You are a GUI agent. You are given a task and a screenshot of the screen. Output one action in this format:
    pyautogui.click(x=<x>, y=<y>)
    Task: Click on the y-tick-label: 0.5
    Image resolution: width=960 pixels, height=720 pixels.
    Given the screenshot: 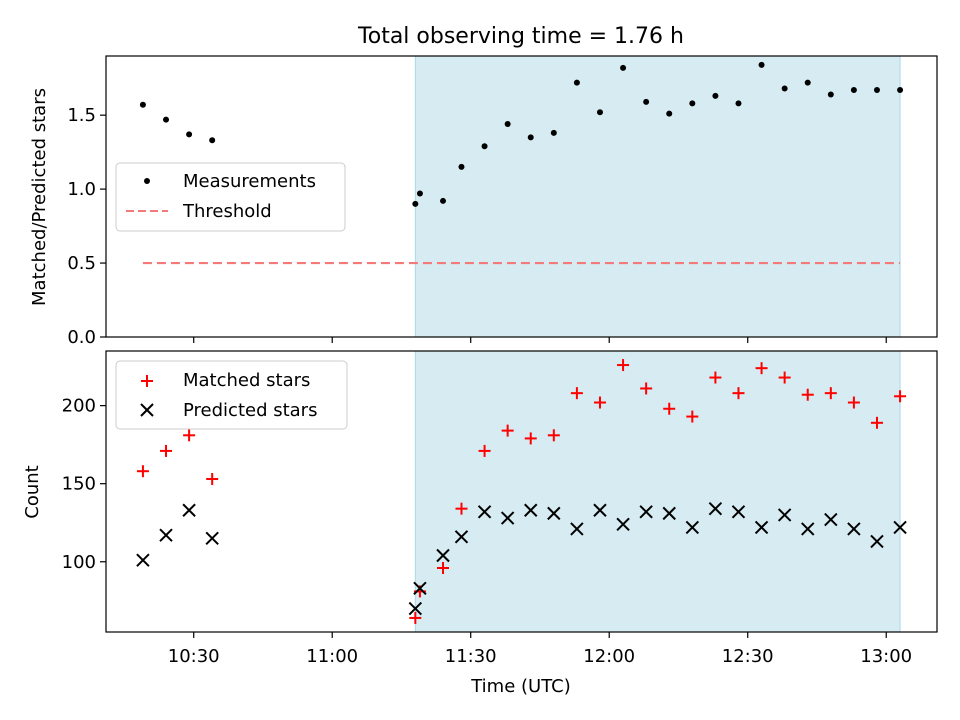 What is the action you would take?
    pyautogui.click(x=81, y=263)
    